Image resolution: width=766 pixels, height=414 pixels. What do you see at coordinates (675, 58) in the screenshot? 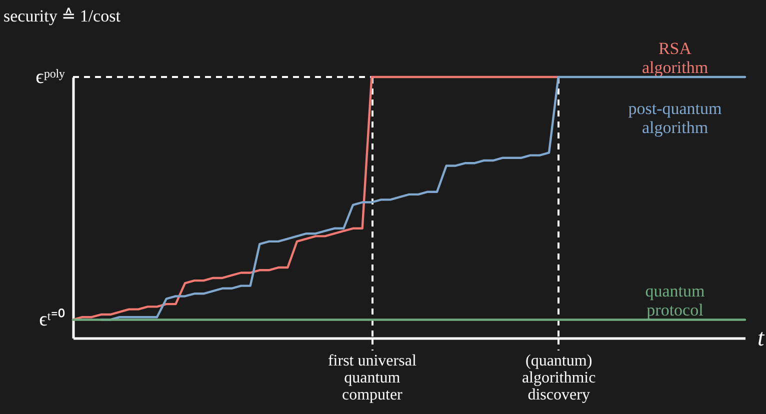
I see `text: RSA algorithm` at bounding box center [675, 58].